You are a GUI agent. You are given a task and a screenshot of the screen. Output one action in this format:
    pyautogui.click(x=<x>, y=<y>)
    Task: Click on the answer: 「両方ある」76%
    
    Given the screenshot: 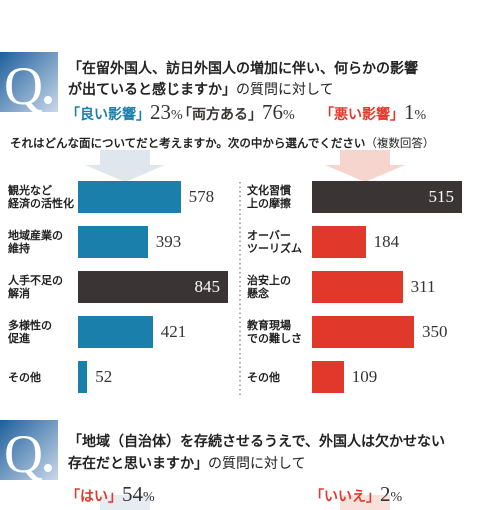 What is the action you would take?
    pyautogui.click(x=236, y=112)
    